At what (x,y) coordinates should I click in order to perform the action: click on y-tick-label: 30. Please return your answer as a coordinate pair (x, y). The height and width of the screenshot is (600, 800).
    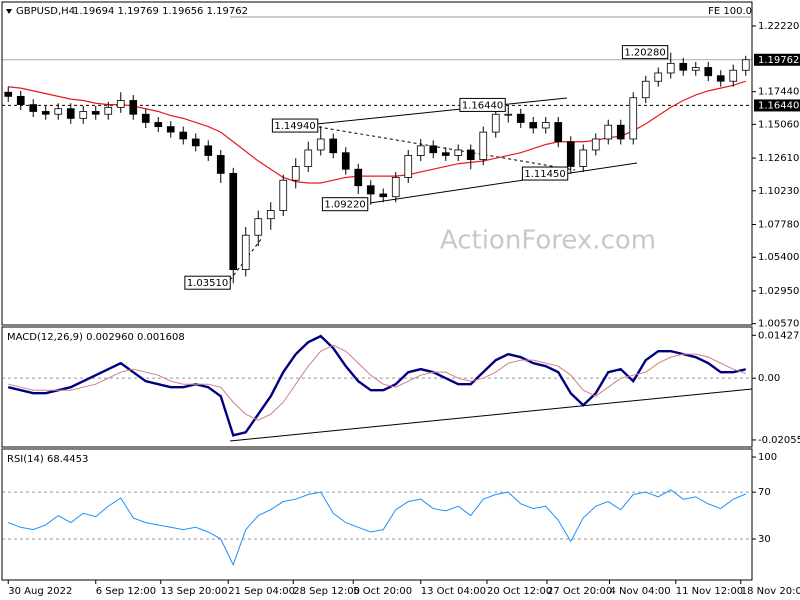
    Looking at the image, I should click on (764, 539).